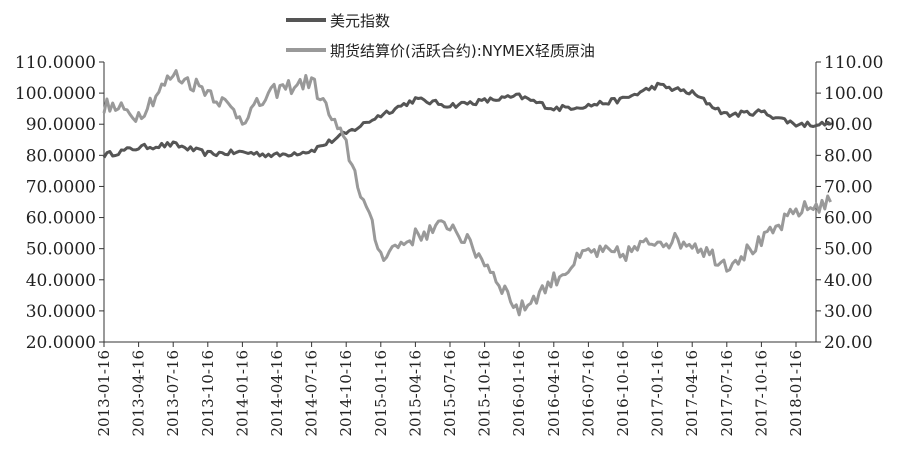 The height and width of the screenshot is (461, 900). Describe the element at coordinates (312, 393) in the screenshot. I see `x-tick-label: 2014-07-16` at that location.